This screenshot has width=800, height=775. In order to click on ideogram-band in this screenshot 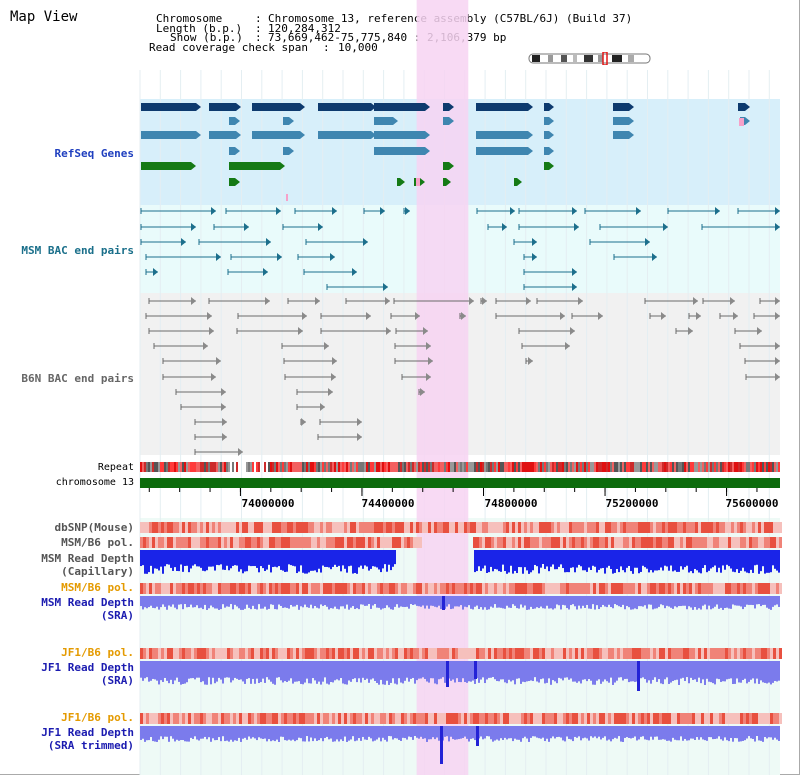, I will do `click(600, 58)`.